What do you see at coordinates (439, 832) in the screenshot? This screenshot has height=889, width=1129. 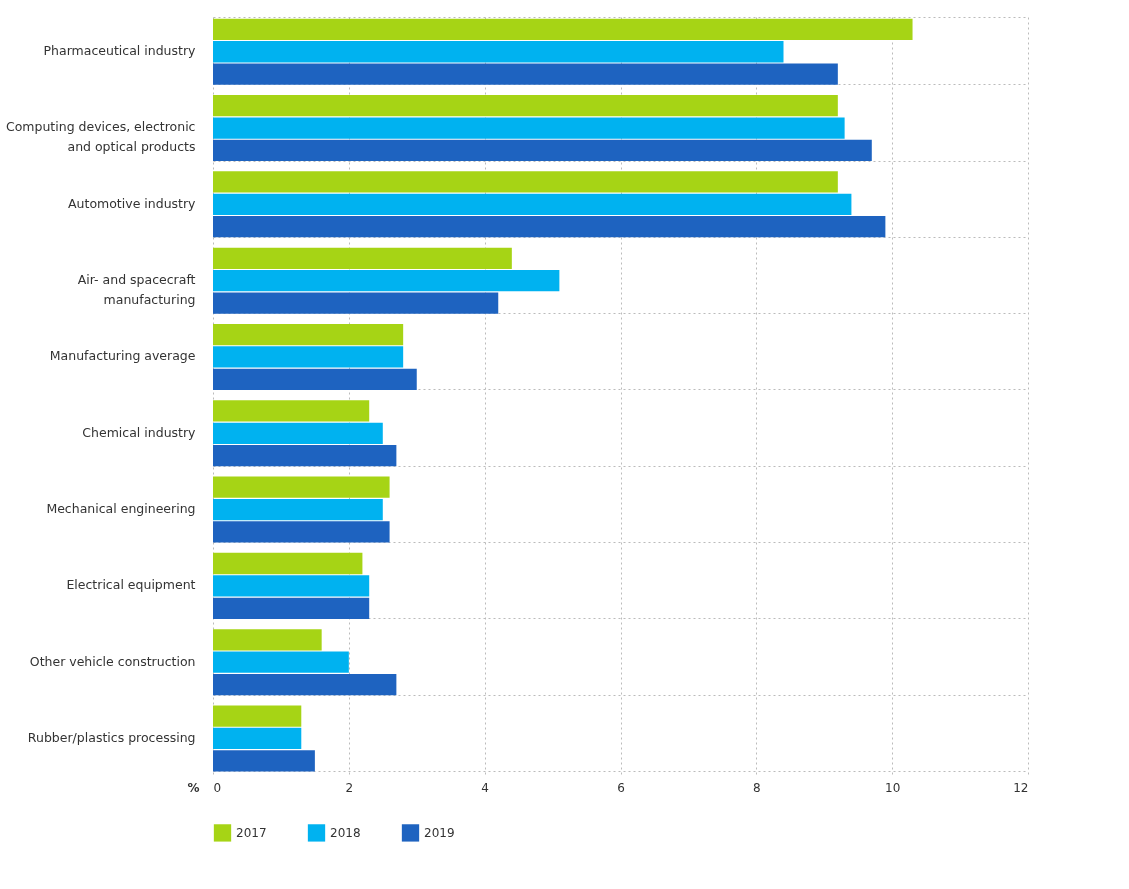 I see `legend-label: 2019` at bounding box center [439, 832].